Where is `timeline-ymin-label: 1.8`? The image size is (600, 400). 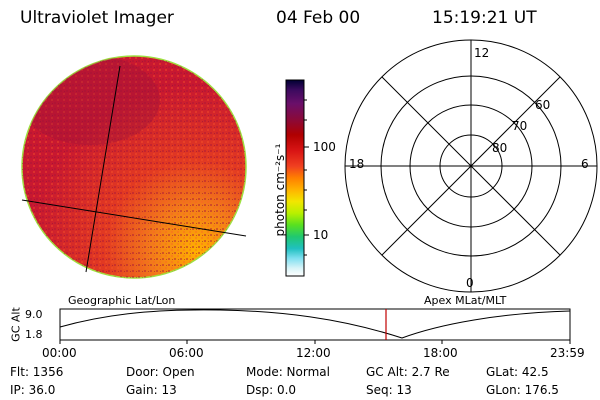
timeline-ymin-label: 1.8 is located at coordinates (34, 334).